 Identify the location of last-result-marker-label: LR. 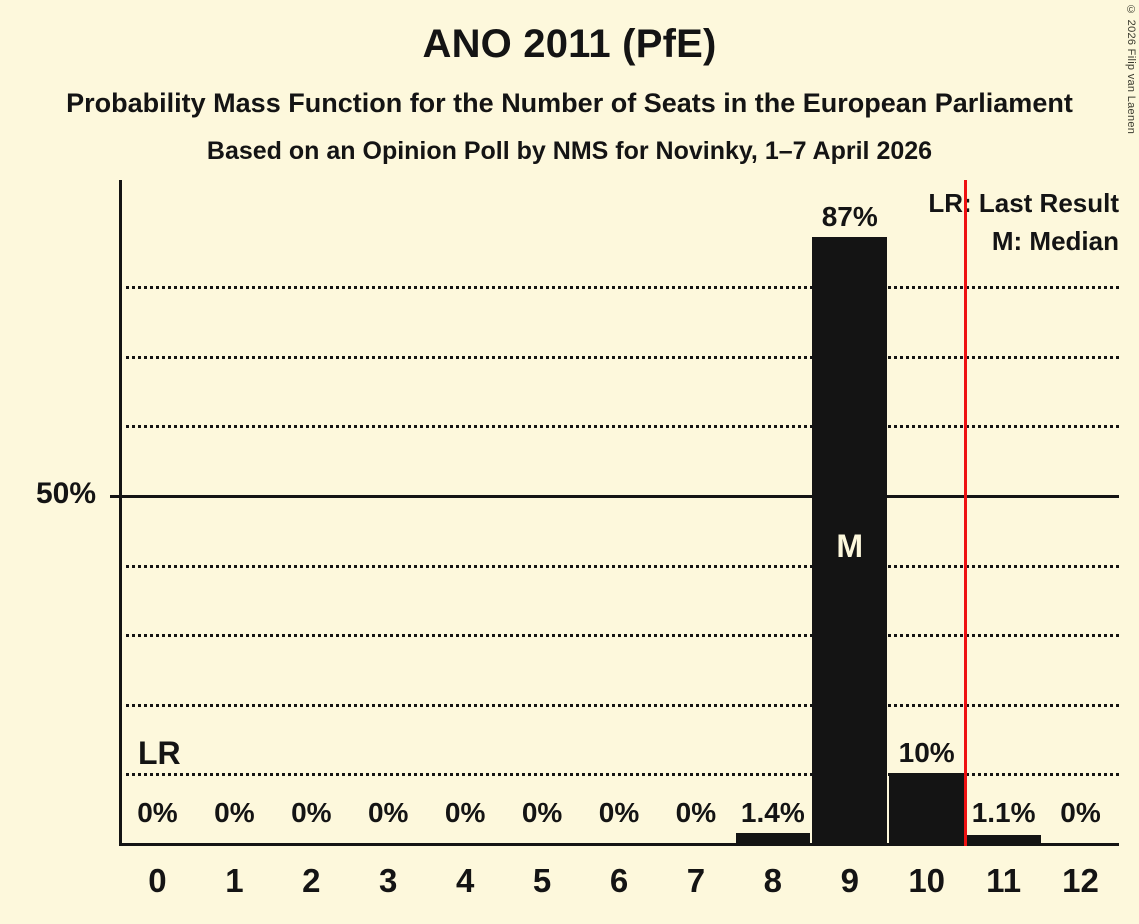
(159, 753).